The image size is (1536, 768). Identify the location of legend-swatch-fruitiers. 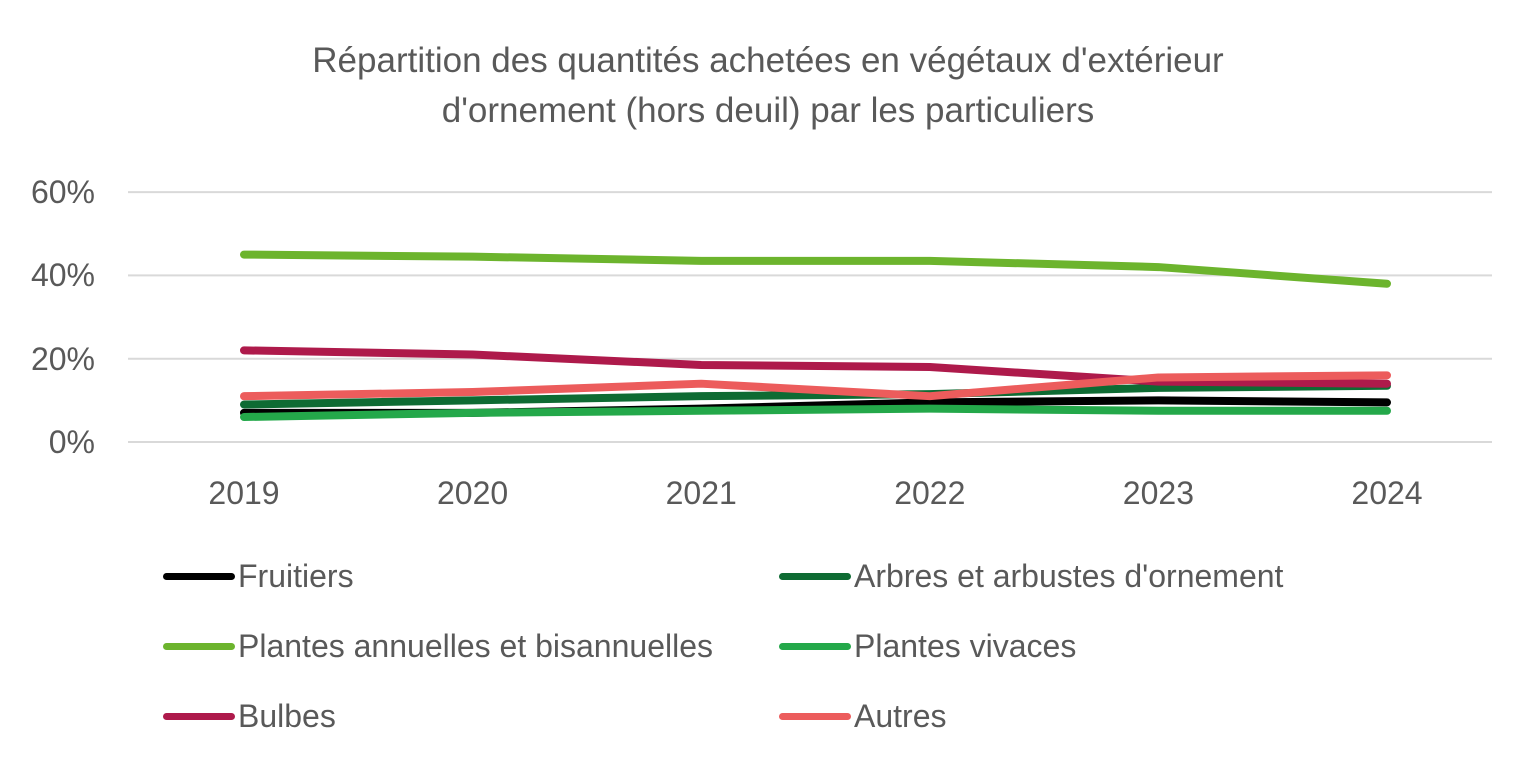
(199, 576).